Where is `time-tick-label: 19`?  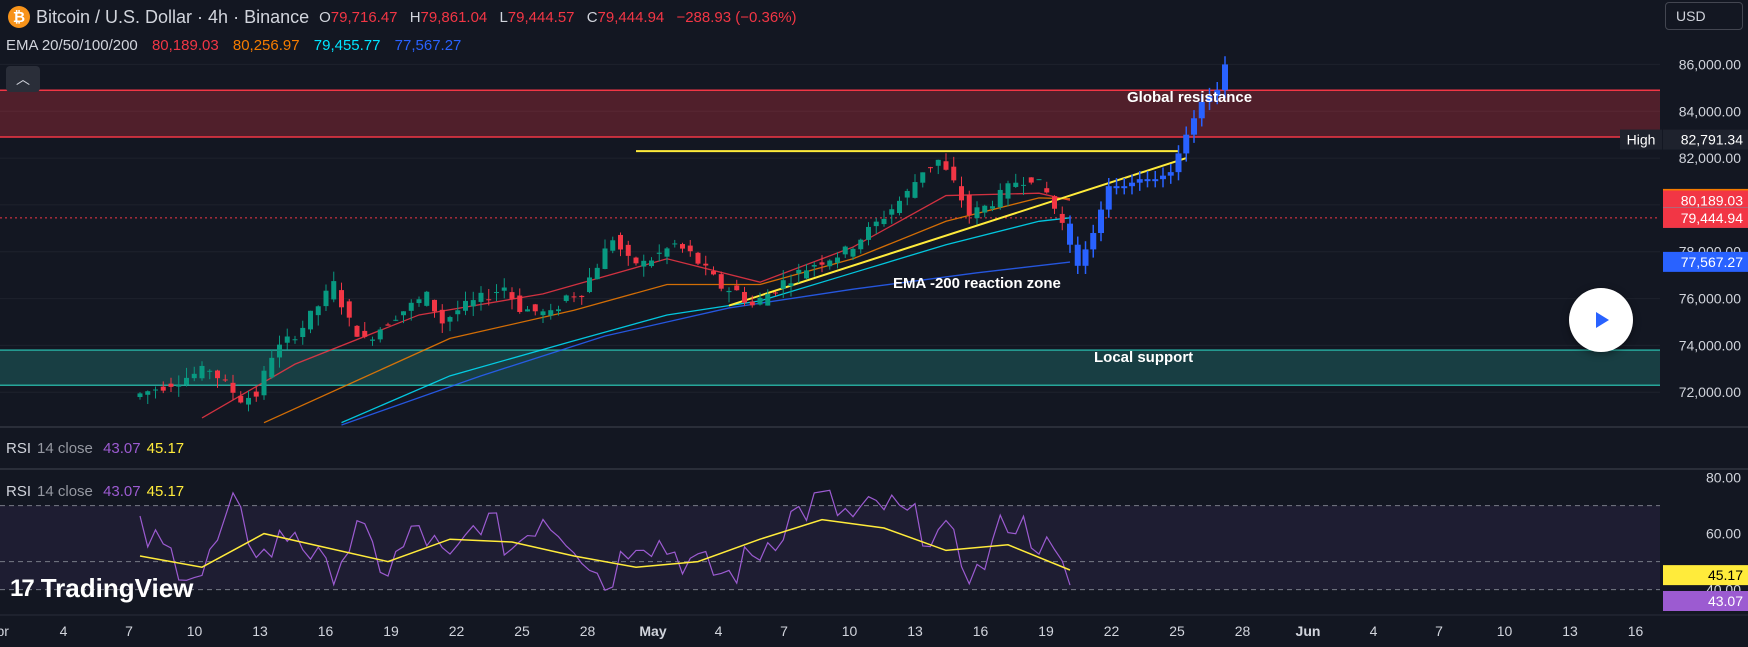 time-tick-label: 19 is located at coordinates (1046, 631).